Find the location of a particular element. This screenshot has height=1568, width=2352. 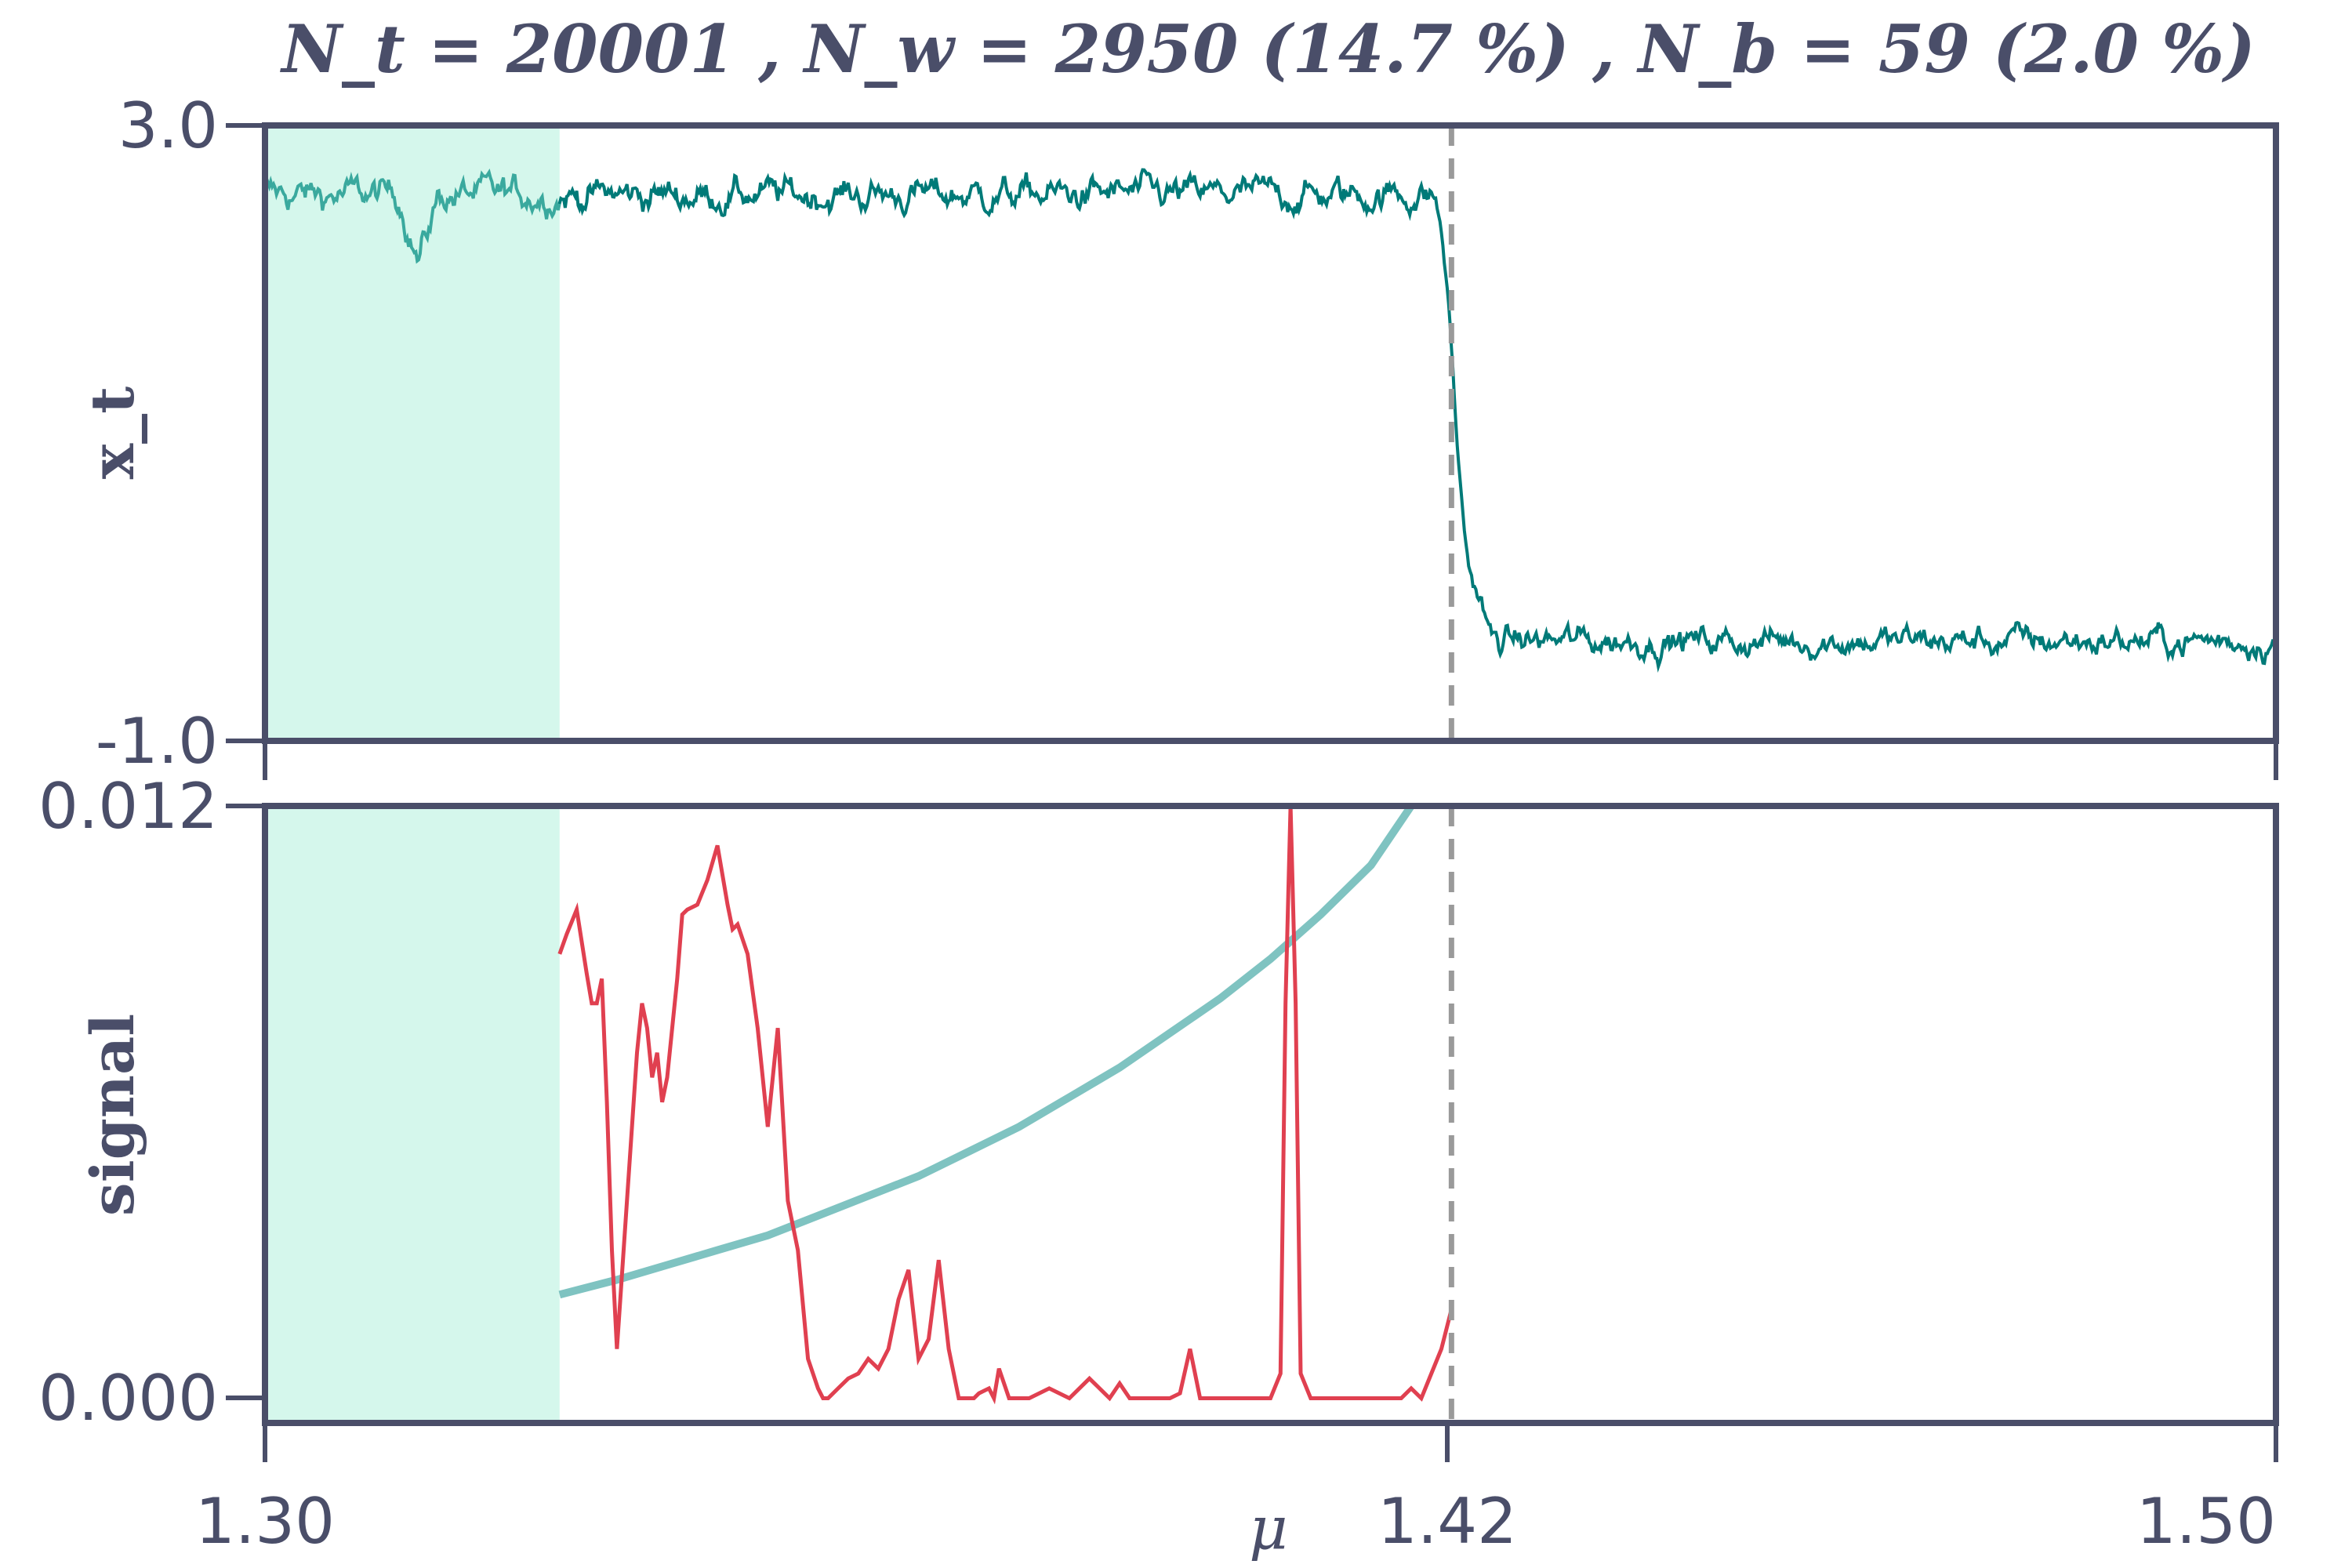

xtick-label-142: 1.42 is located at coordinates (1447, 1521).